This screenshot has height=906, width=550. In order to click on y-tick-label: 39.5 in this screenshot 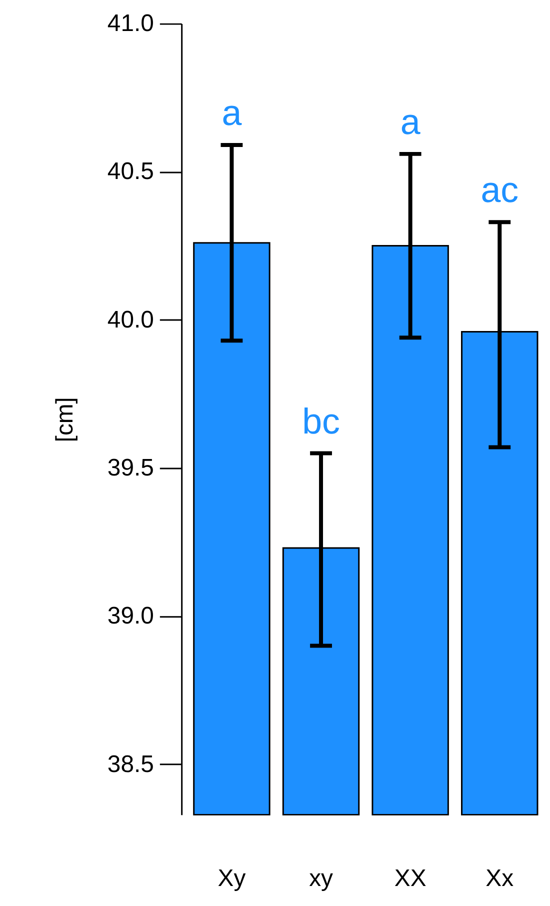, I will do `click(130, 468)`.